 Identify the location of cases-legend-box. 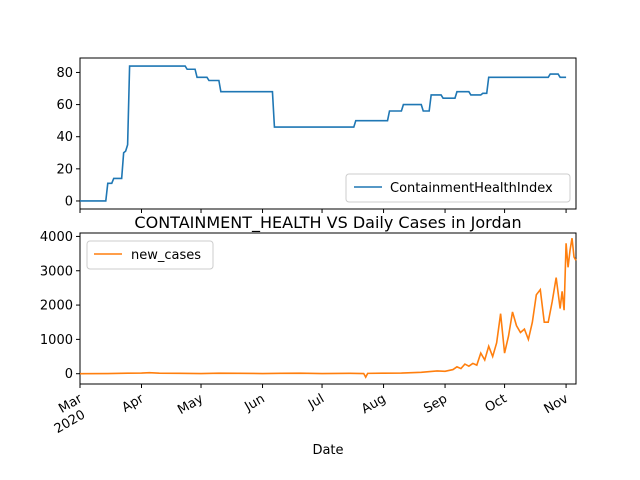
(150, 255).